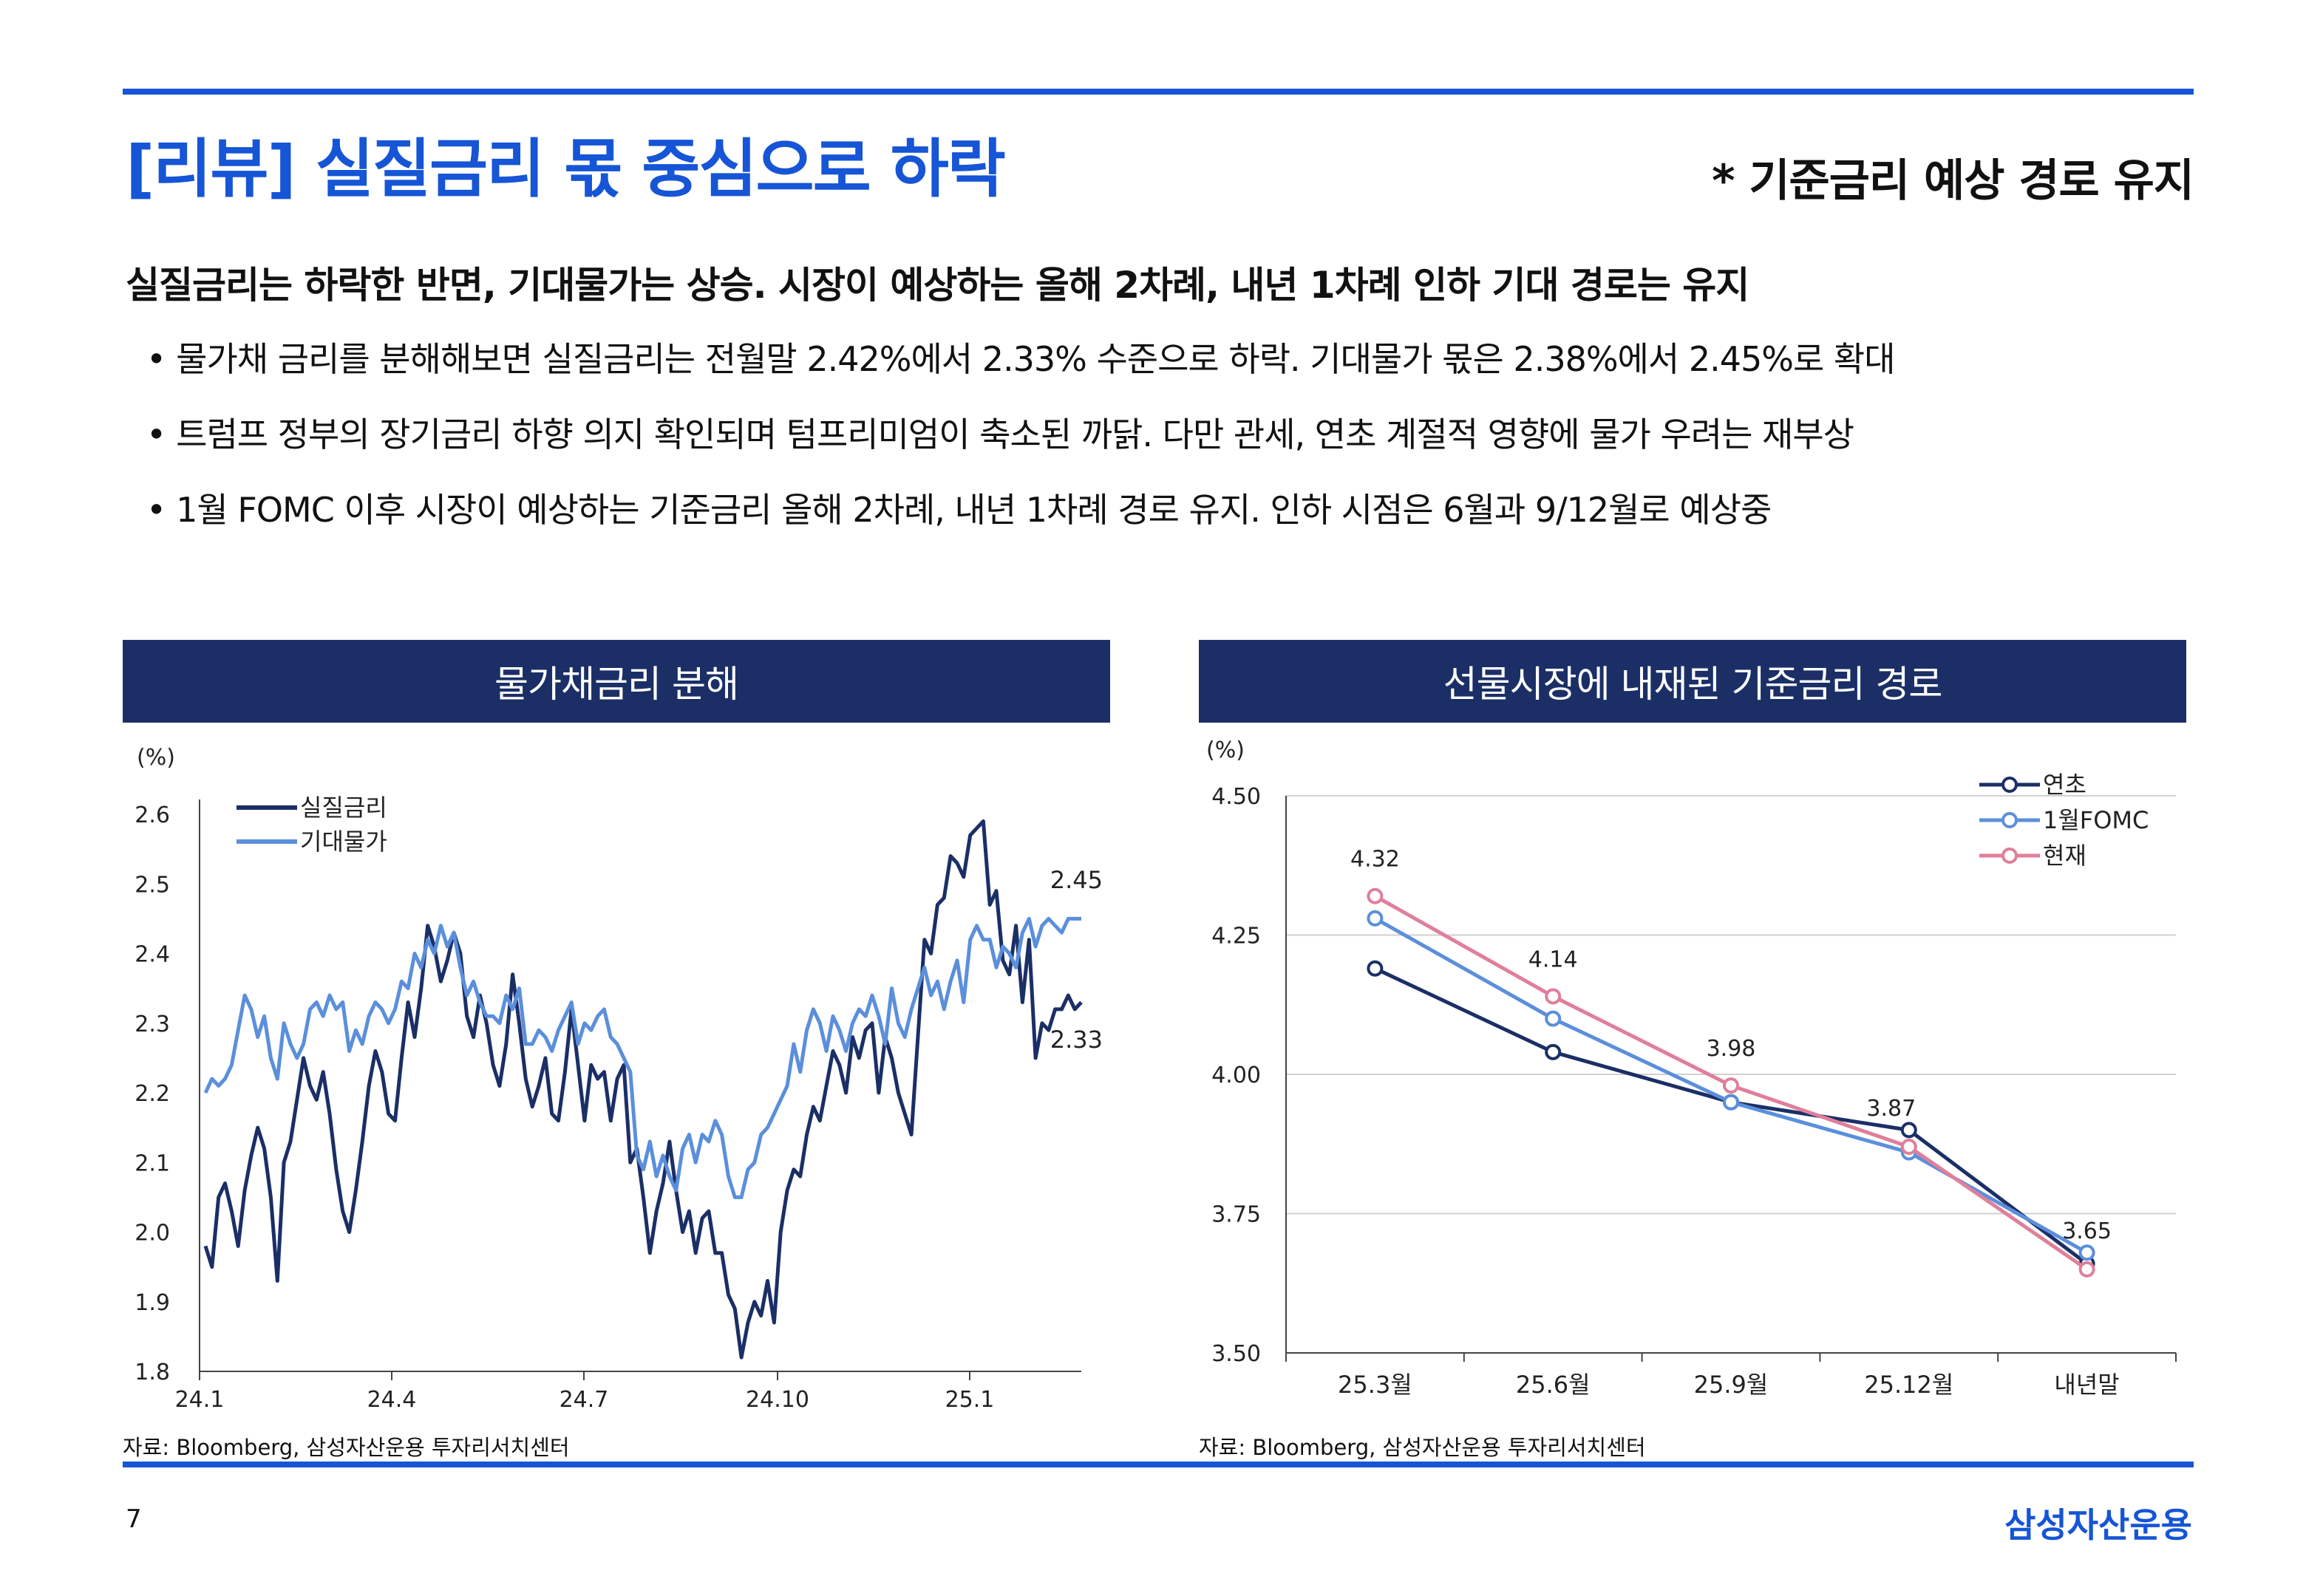  I want to click on chart1-y-tick-label: 2.2, so click(152, 1094).